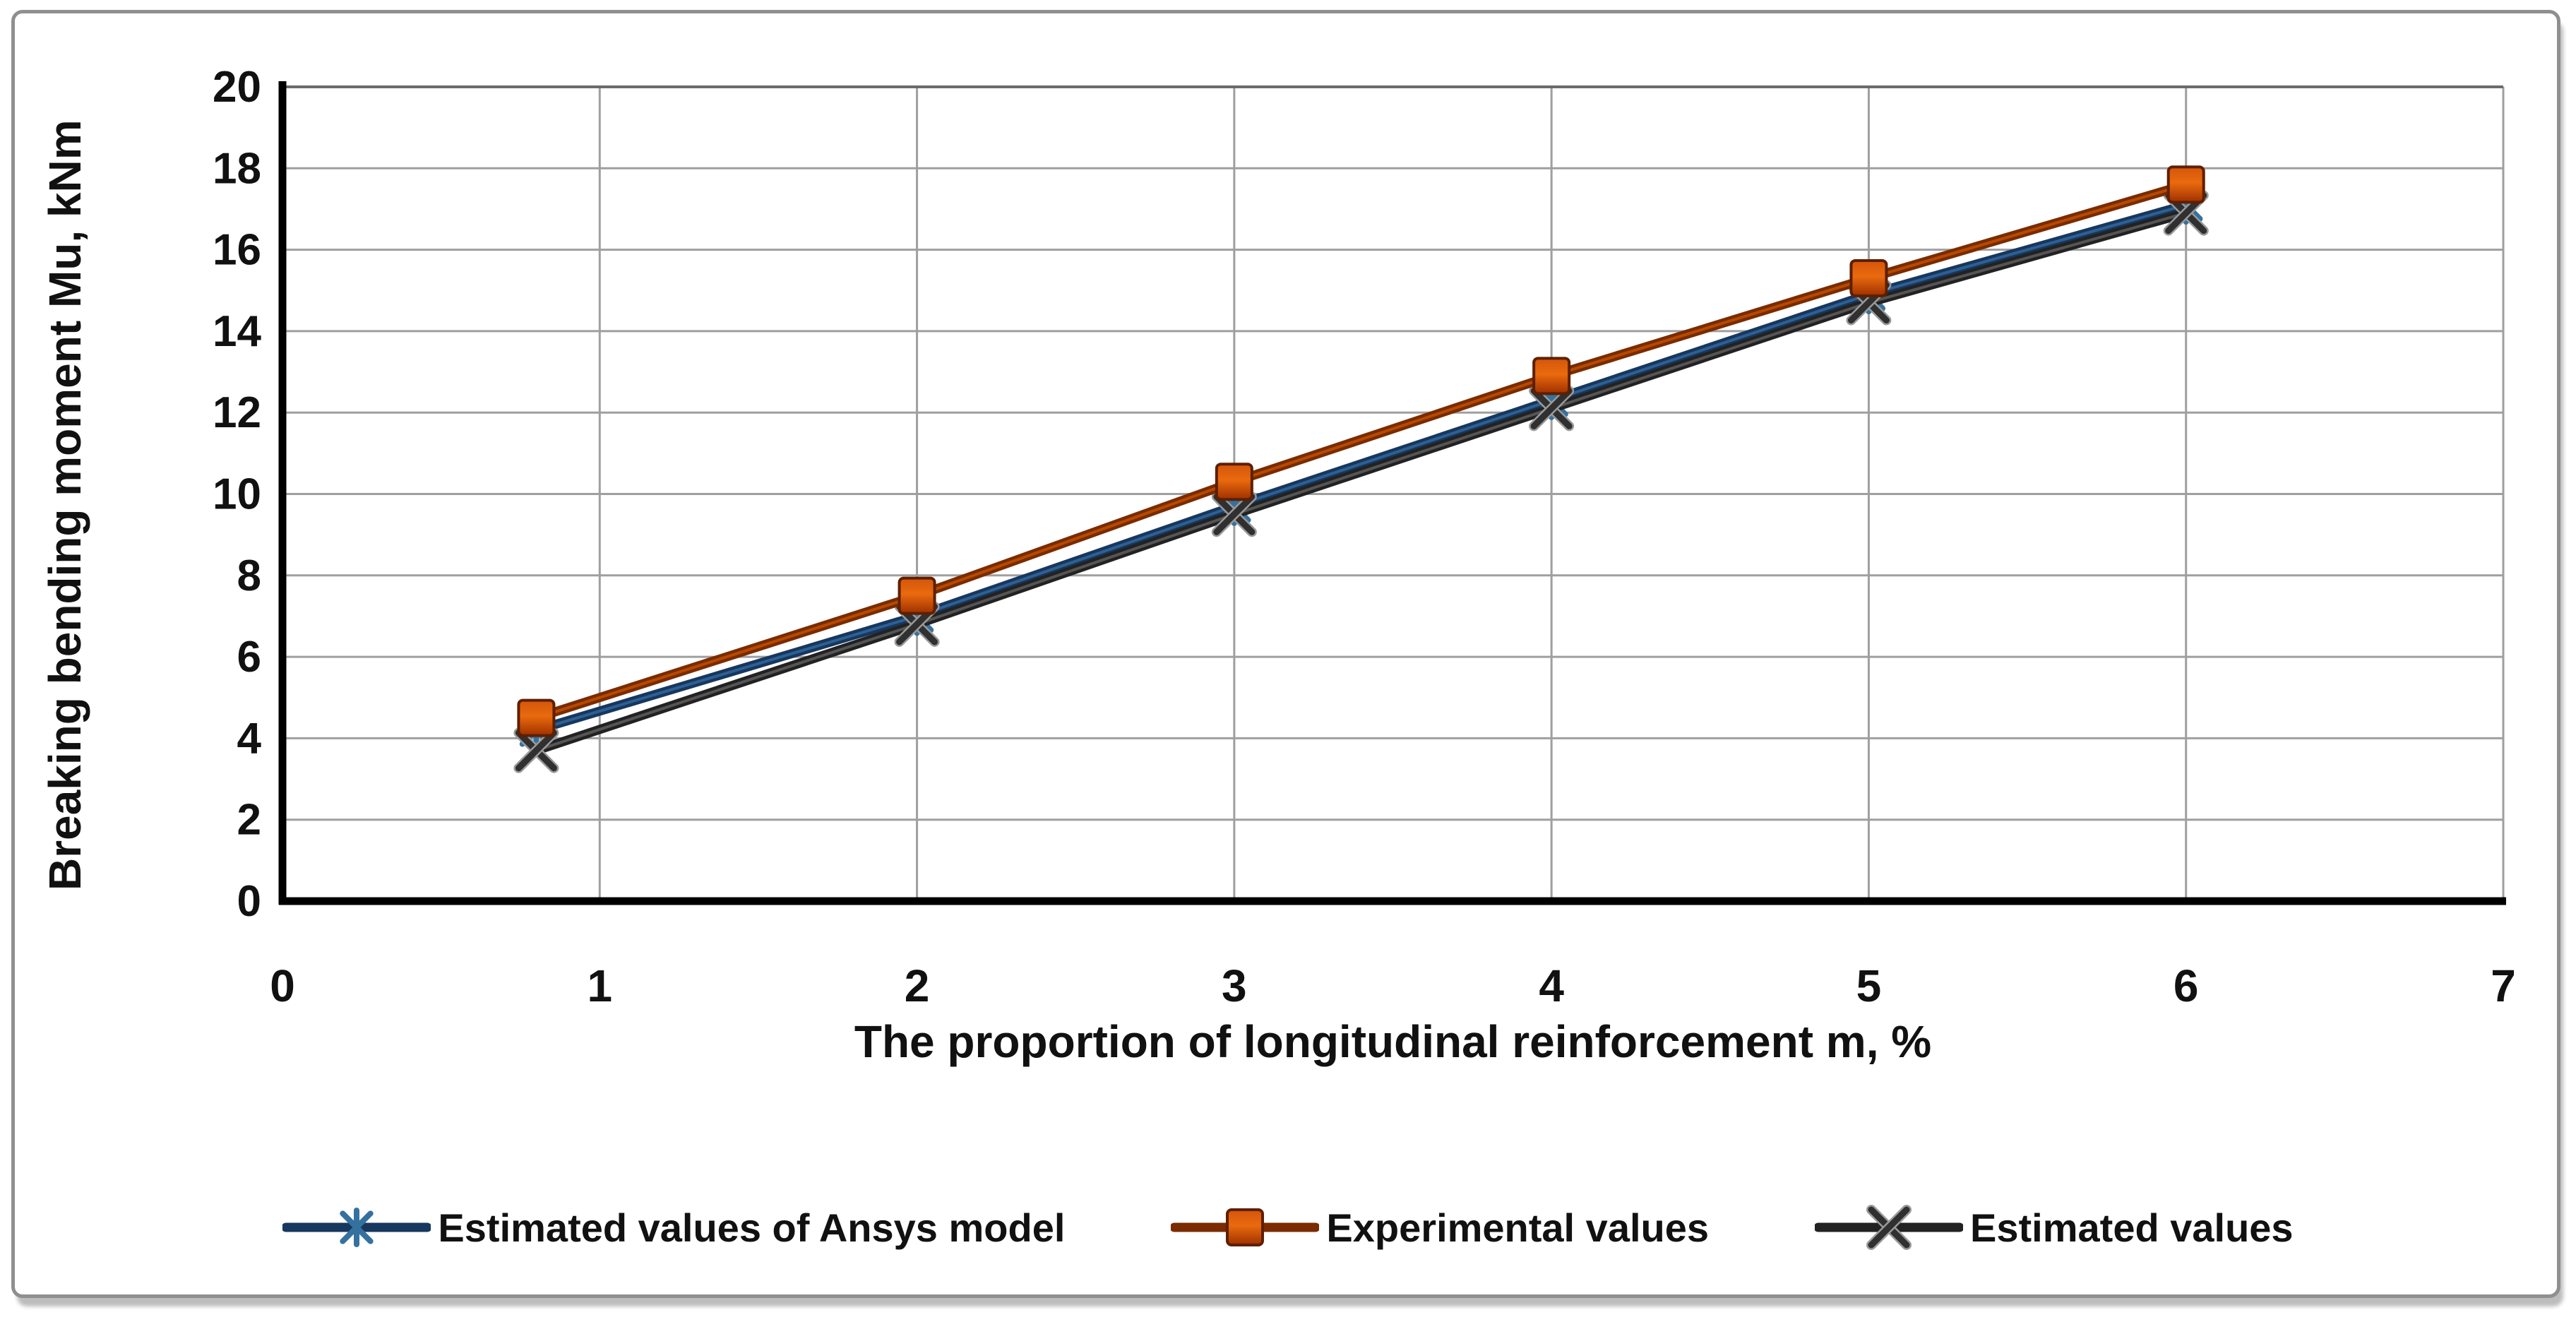 This screenshot has width=2576, height=1322. What do you see at coordinates (237, 332) in the screenshot?
I see `svg-text: 14` at bounding box center [237, 332].